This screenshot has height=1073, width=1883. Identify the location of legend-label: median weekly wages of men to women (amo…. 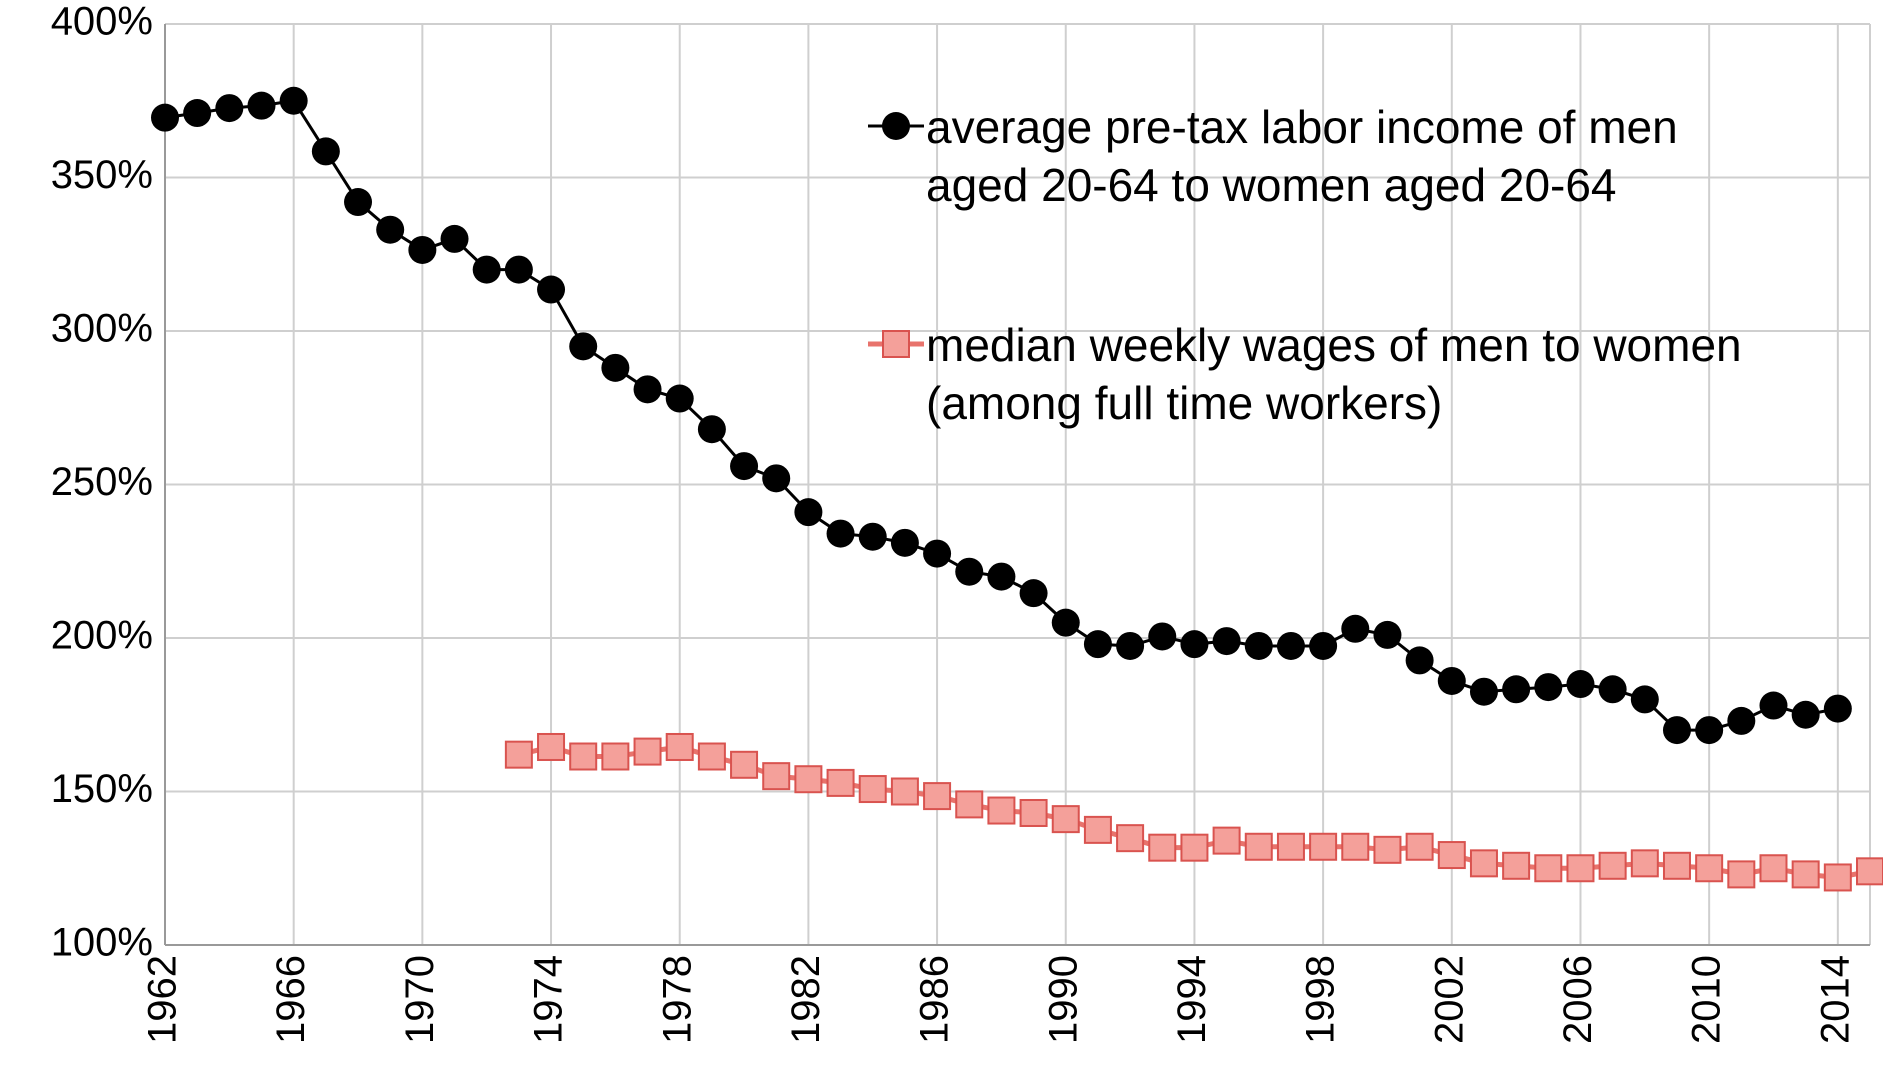
(1334, 374).